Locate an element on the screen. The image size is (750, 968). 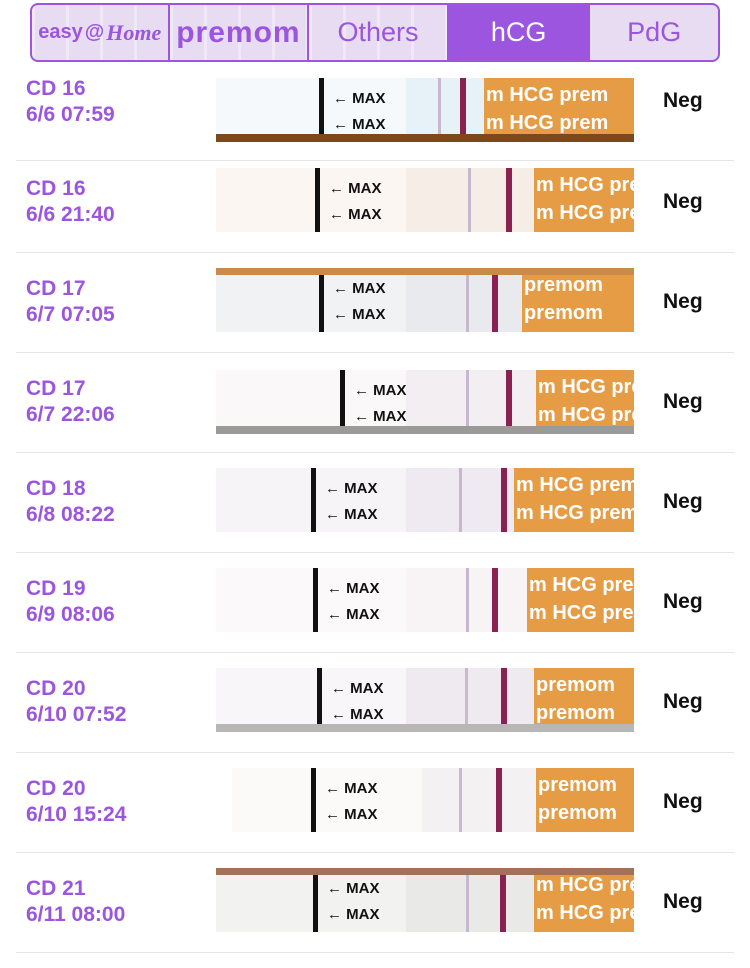
brand-tab-bar: easy @ Home premom Others hCG PdG is located at coordinates (375, 32).